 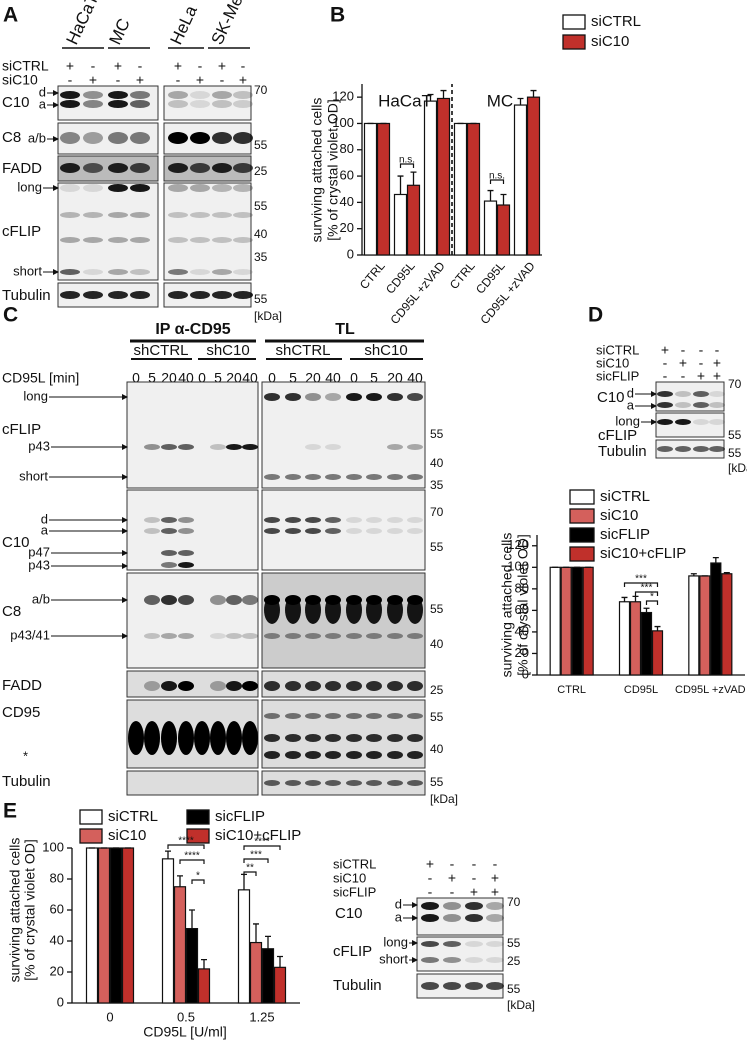 I want to click on legend-label: siCTRL, so click(x=616, y=21).